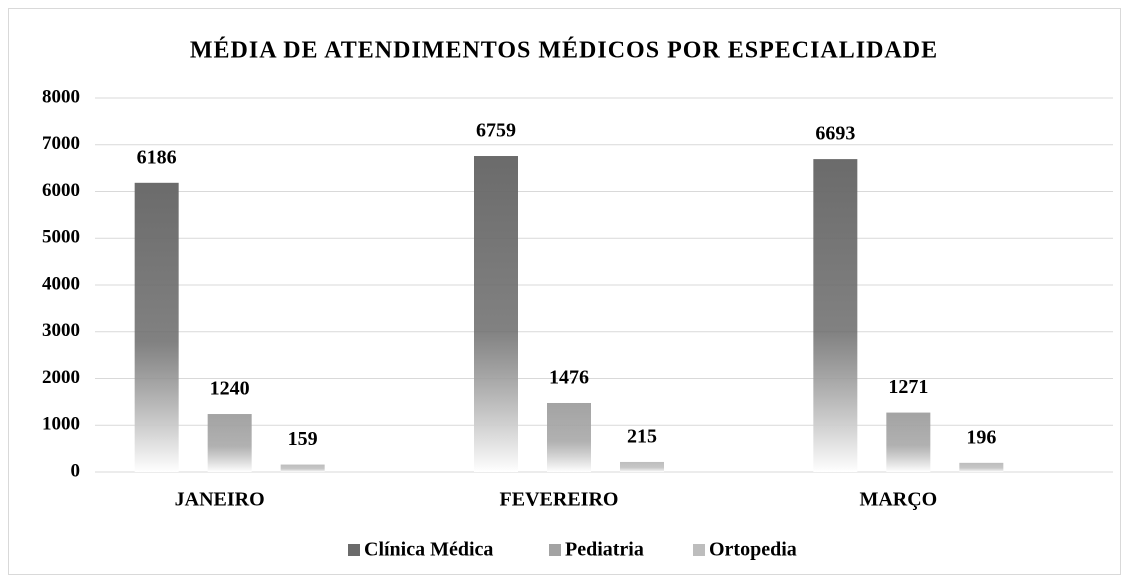 Image resolution: width=1129 pixels, height=584 pixels. I want to click on data-label: 6186, so click(157, 157).